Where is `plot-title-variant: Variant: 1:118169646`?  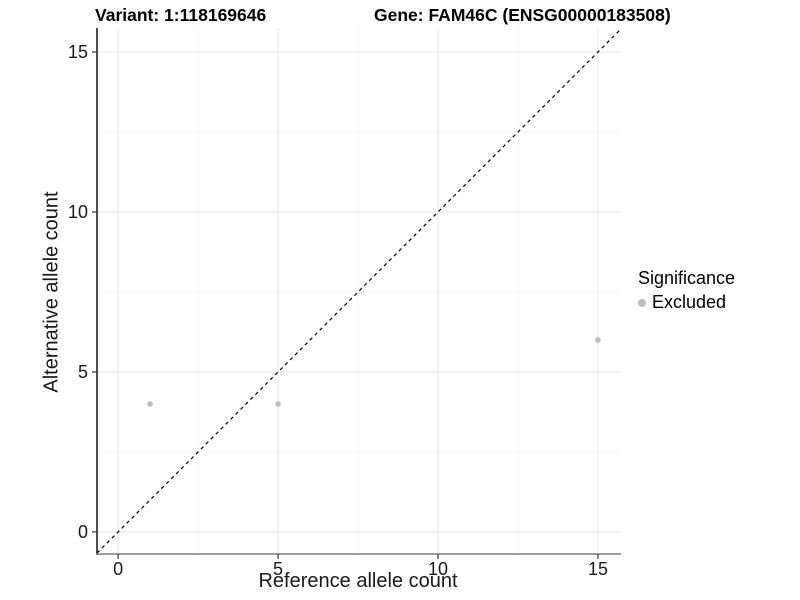
plot-title-variant: Variant: 1:118169646 is located at coordinates (181, 15).